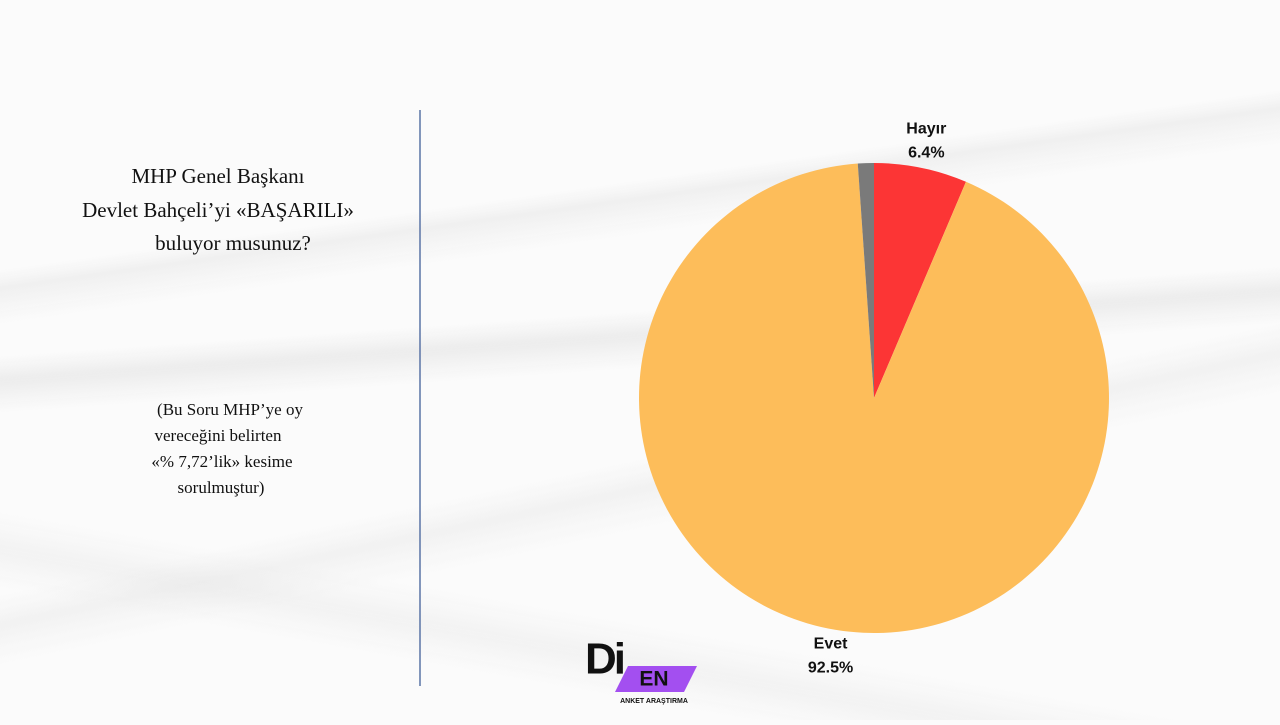  What do you see at coordinates (218, 435) in the screenshot?
I see `note-line: vereceğini belirten` at bounding box center [218, 435].